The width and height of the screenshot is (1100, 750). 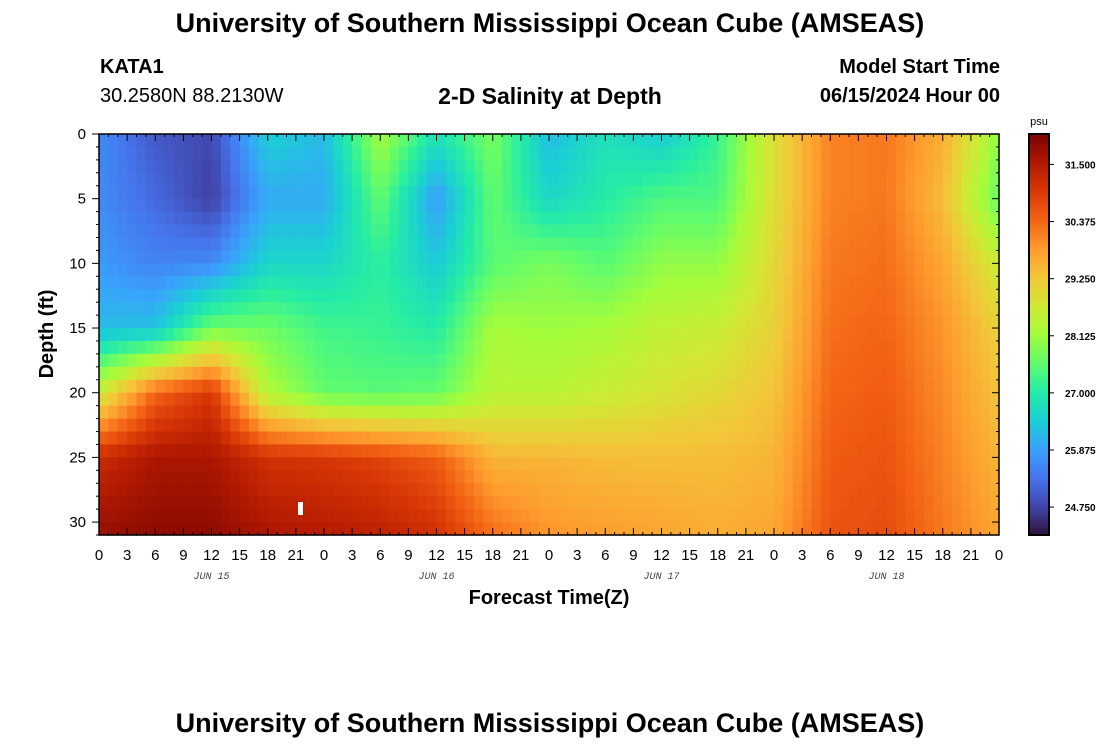 I want to click on model-start-label: Model Start Time, so click(x=919, y=67).